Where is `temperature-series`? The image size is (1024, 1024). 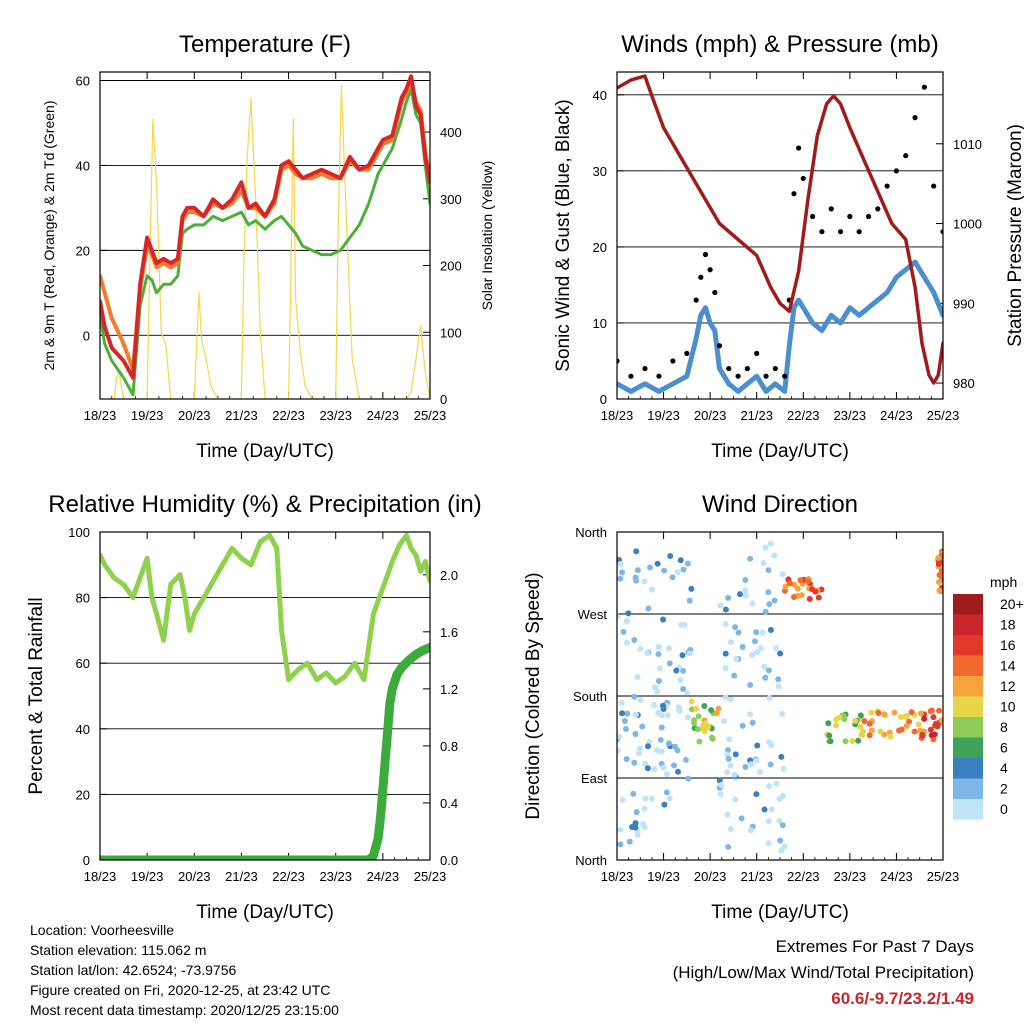
temperature-series is located at coordinates (265, 236).